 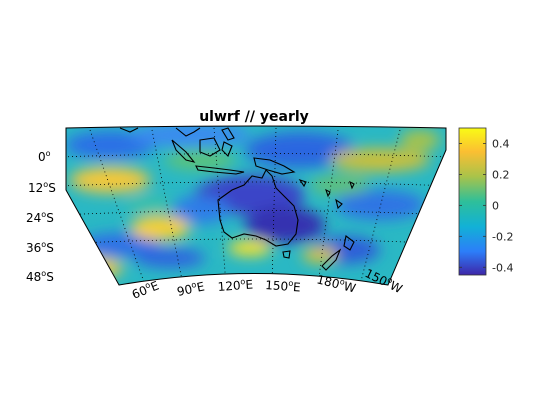 I want to click on lon-label: 90oE, so click(x=191, y=288).